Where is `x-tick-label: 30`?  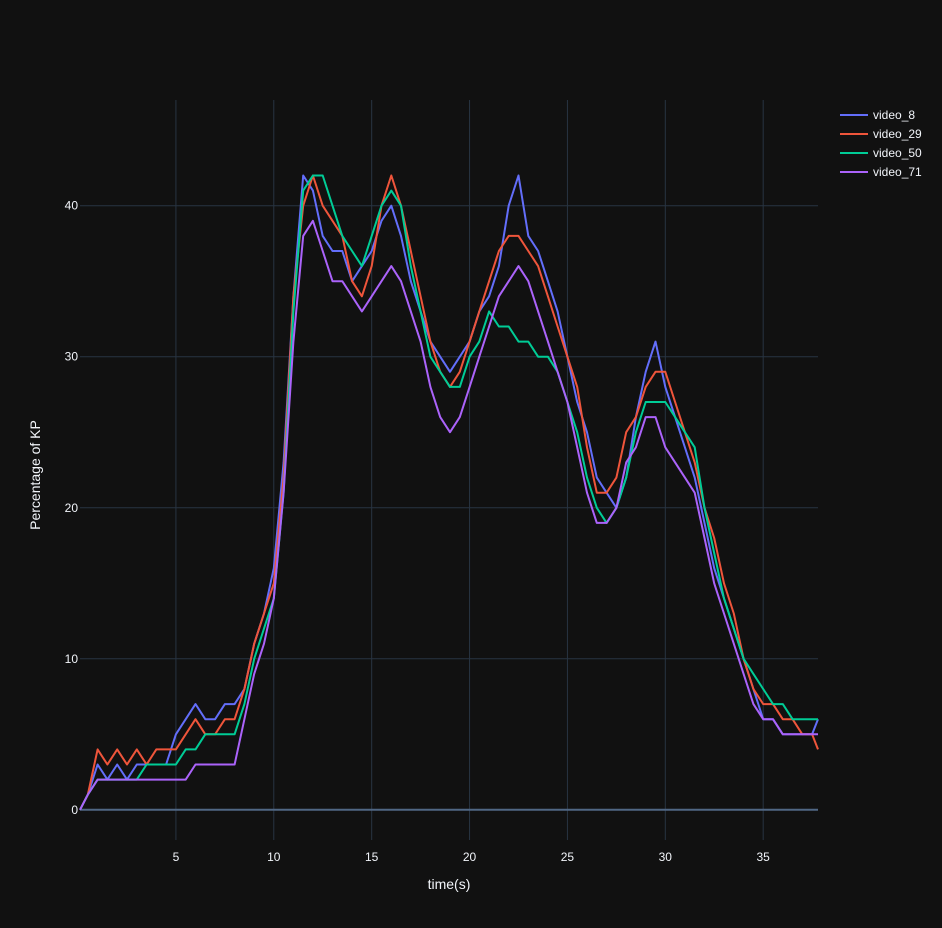 x-tick-label: 30 is located at coordinates (666, 857).